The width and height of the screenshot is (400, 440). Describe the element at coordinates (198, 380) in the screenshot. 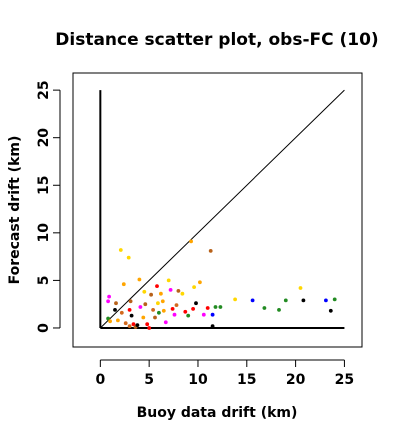

I see `x-tick-label: 10` at that location.